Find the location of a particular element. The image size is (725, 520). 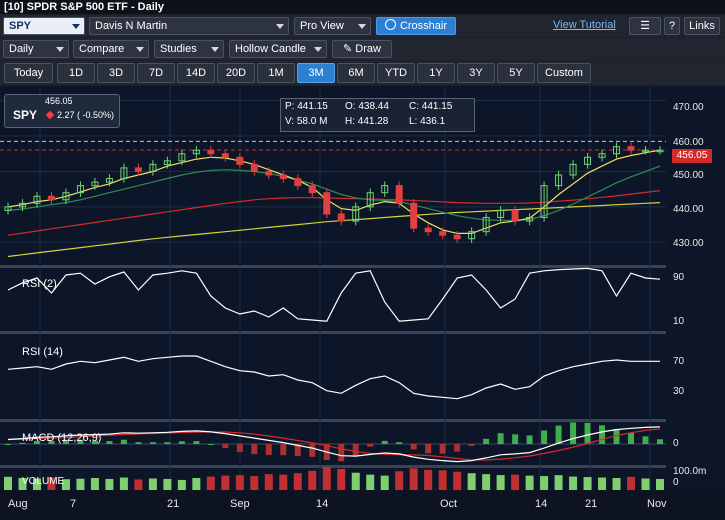

range-1m: 1M is located at coordinates (276, 73).